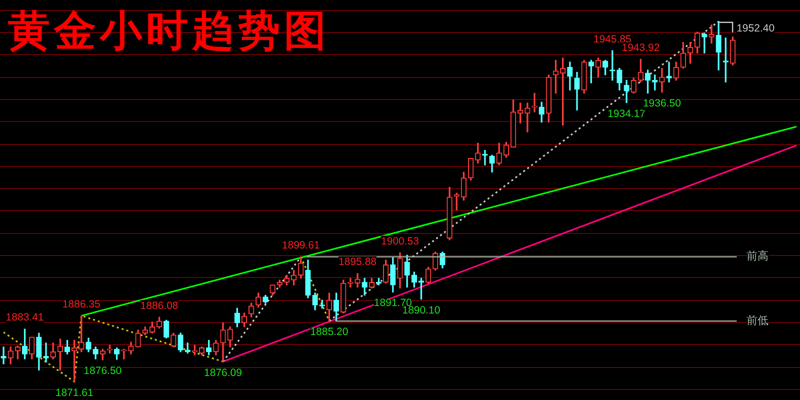  Describe the element at coordinates (755, 28) in the screenshot. I see `annotation: 1952.40` at that location.